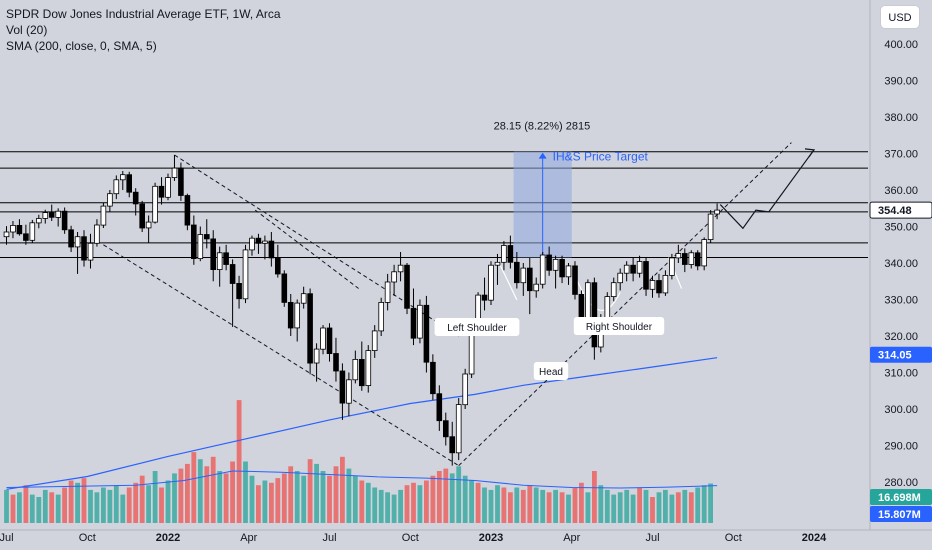 This screenshot has width=932, height=550. What do you see at coordinates (900, 17) in the screenshot?
I see `currency-button: USD` at bounding box center [900, 17].